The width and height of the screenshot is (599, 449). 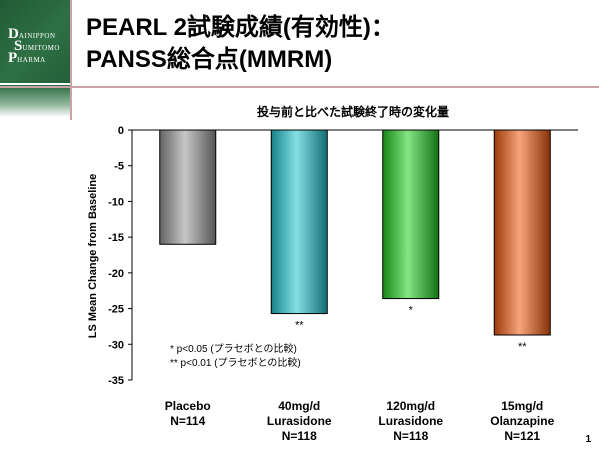 I want to click on x-tick-label-2-1: Lurasidone, so click(x=410, y=421).